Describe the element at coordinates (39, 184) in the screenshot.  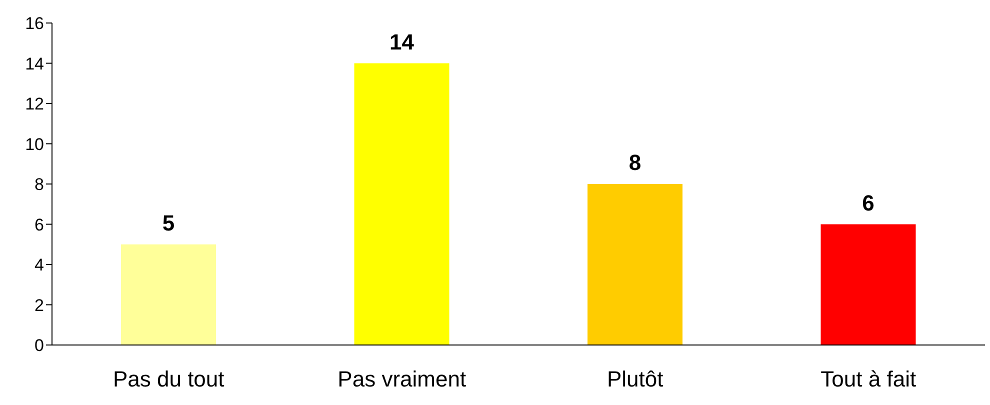
I see `y-tick-label: 8` at that location.